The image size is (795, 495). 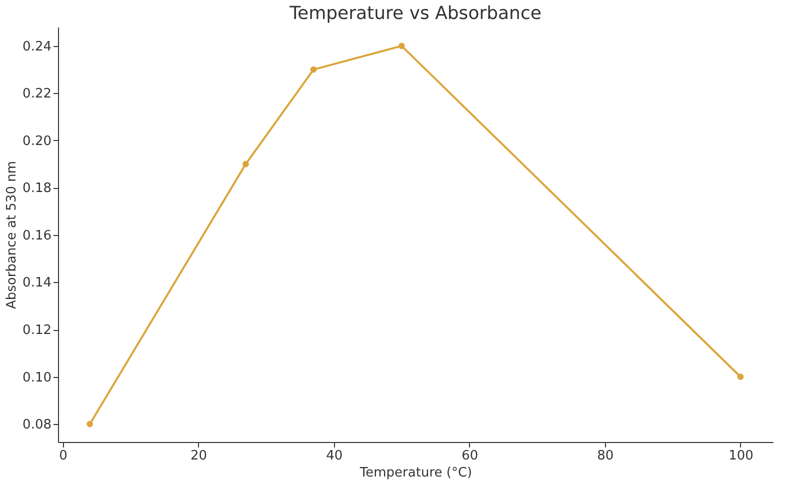 What do you see at coordinates (37, 330) in the screenshot?
I see `y-tick-label: 0.12` at bounding box center [37, 330].